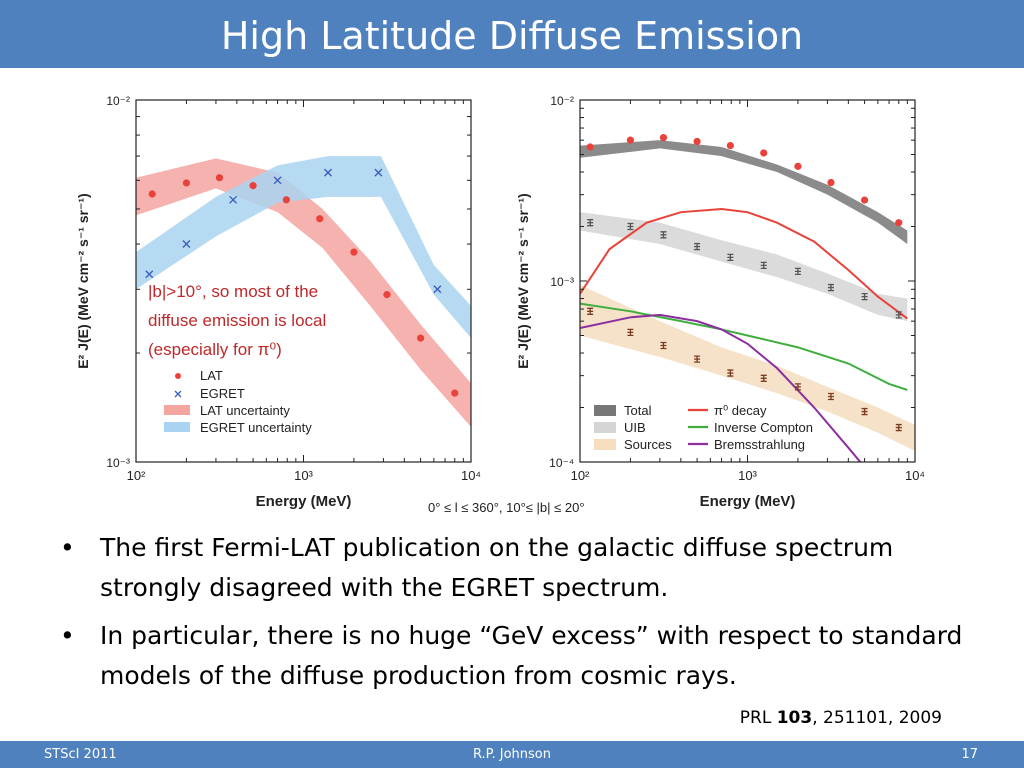  I want to click on line-inverse-compton, so click(744, 346).